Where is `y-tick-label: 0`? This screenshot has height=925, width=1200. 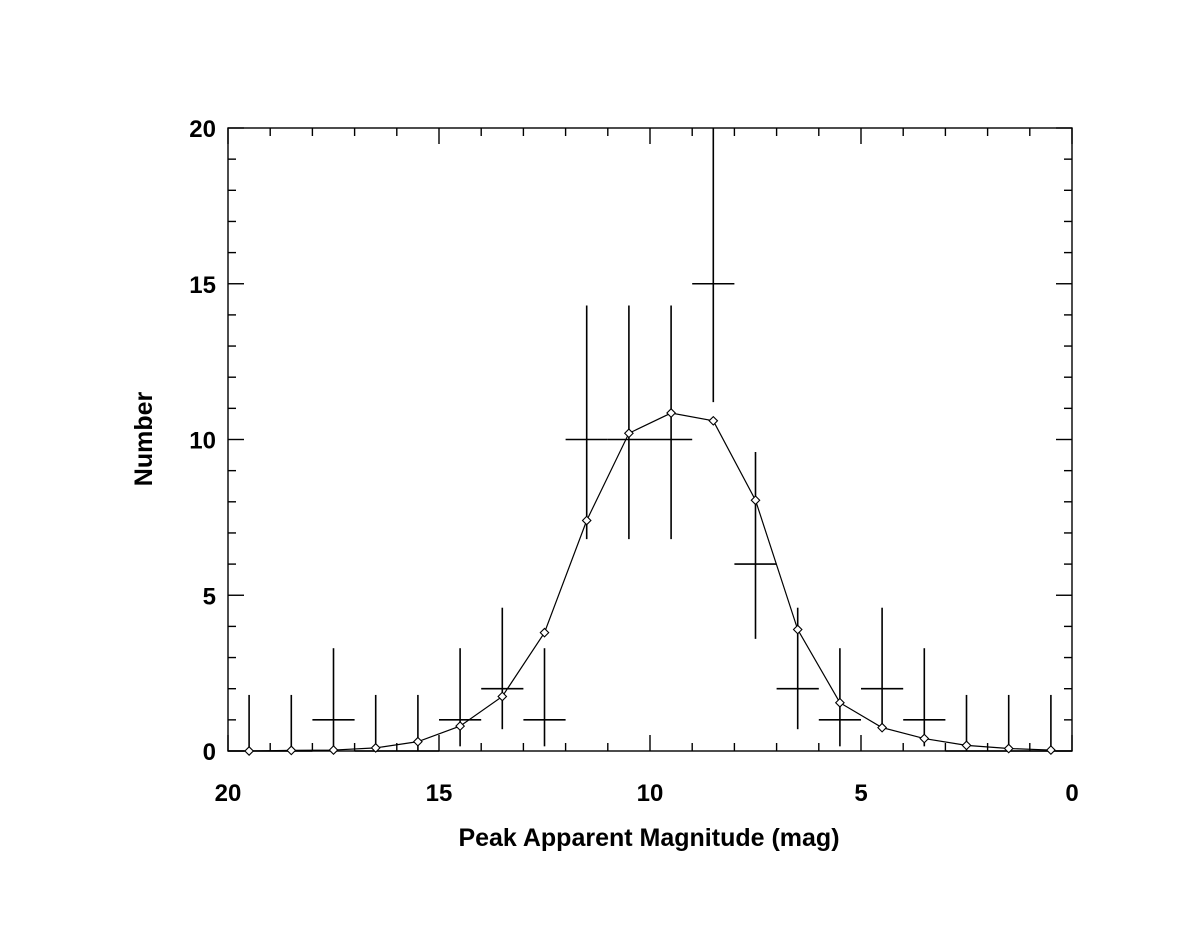
y-tick-label: 0 is located at coordinates (209, 752).